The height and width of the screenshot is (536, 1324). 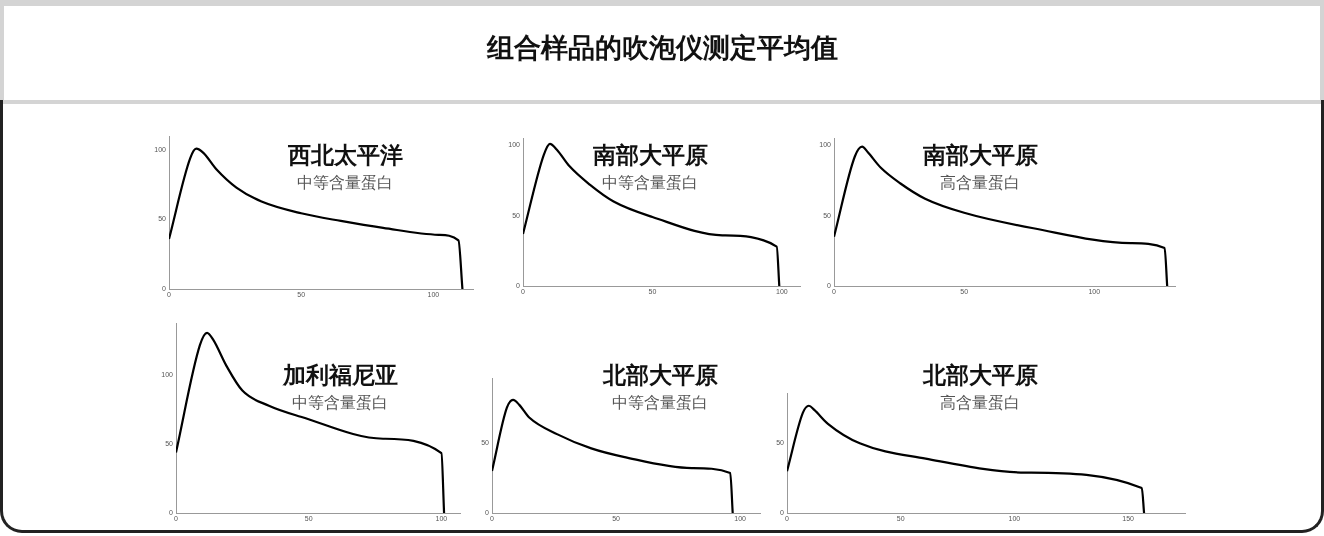 I want to click on chart-title: 西北太平洋, so click(x=345, y=155).